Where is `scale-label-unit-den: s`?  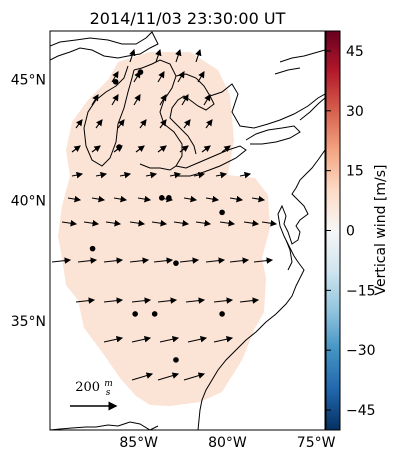
scale-label-unit-den: s is located at coordinates (108, 393).